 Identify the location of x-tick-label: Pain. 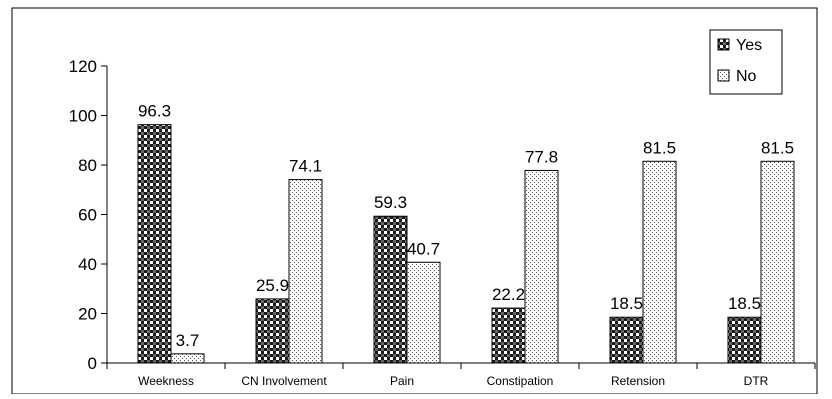
(402, 381).